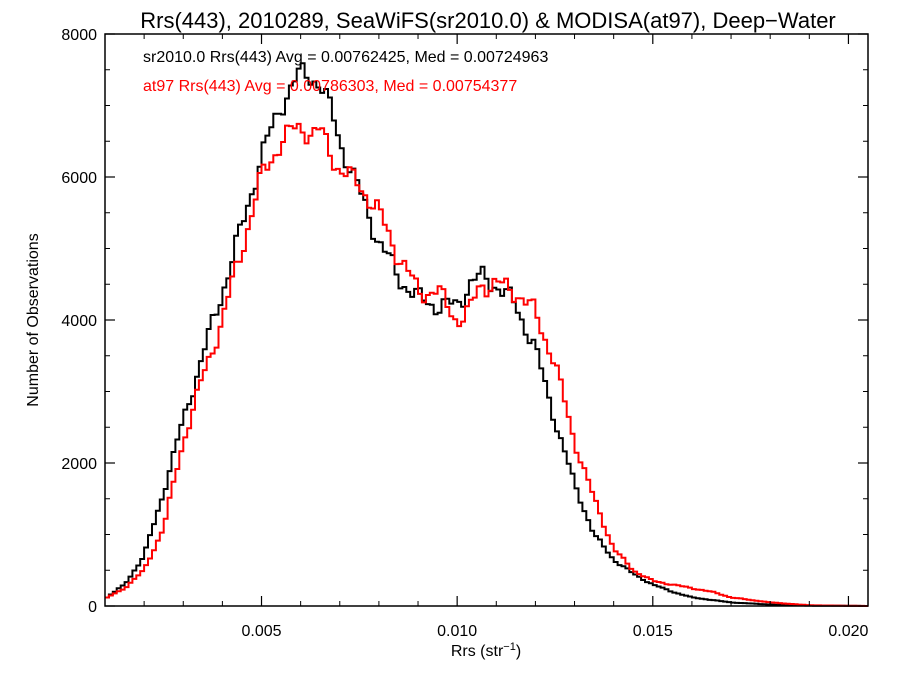  I want to click on y-tick-label: 4000, so click(79, 321).